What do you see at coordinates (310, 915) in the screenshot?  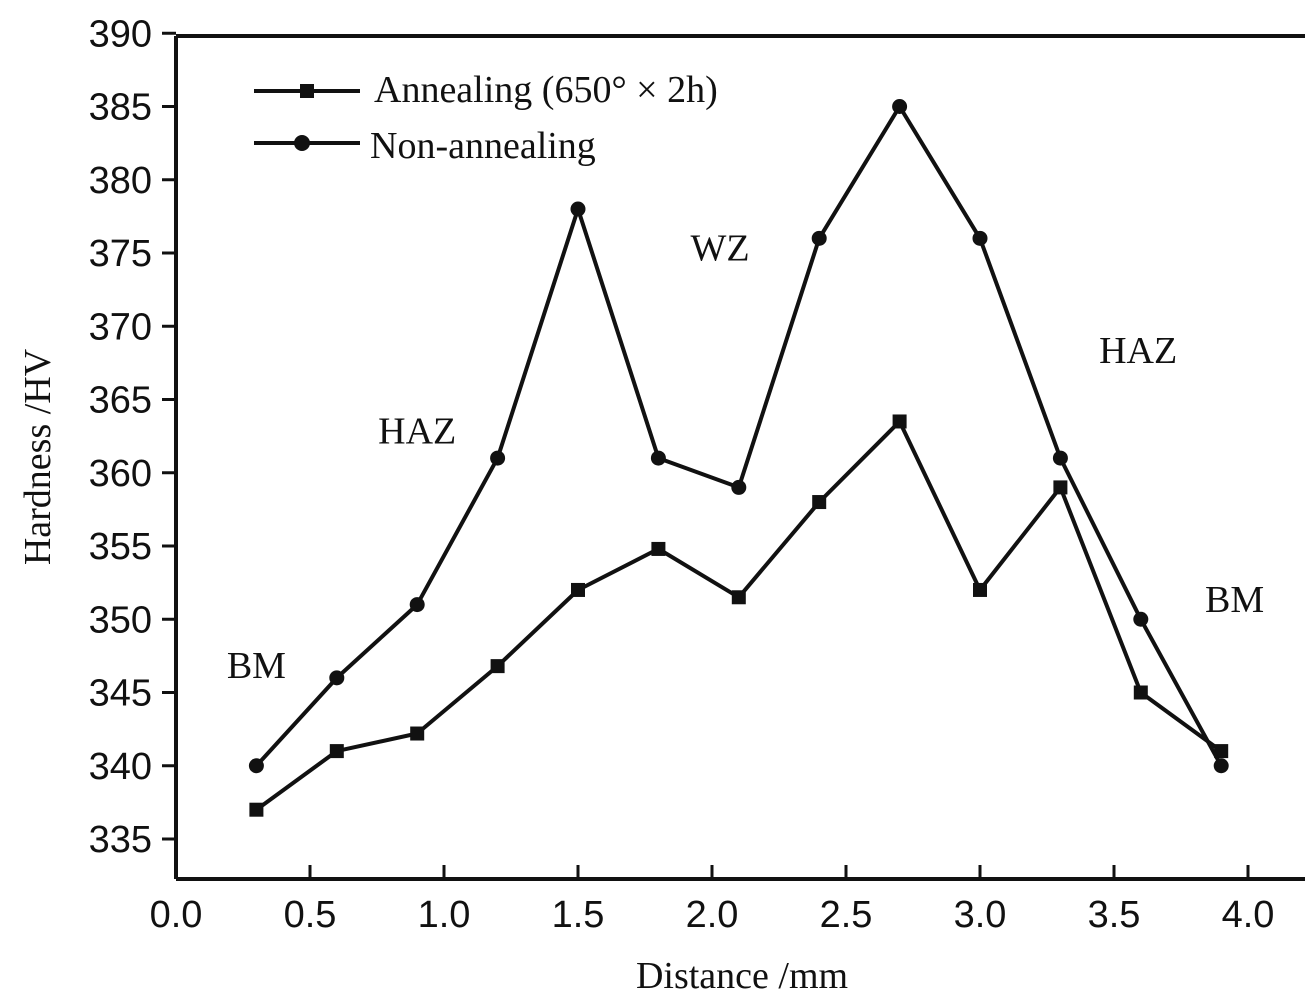 I see `x-tick-label: 0.5` at bounding box center [310, 915].